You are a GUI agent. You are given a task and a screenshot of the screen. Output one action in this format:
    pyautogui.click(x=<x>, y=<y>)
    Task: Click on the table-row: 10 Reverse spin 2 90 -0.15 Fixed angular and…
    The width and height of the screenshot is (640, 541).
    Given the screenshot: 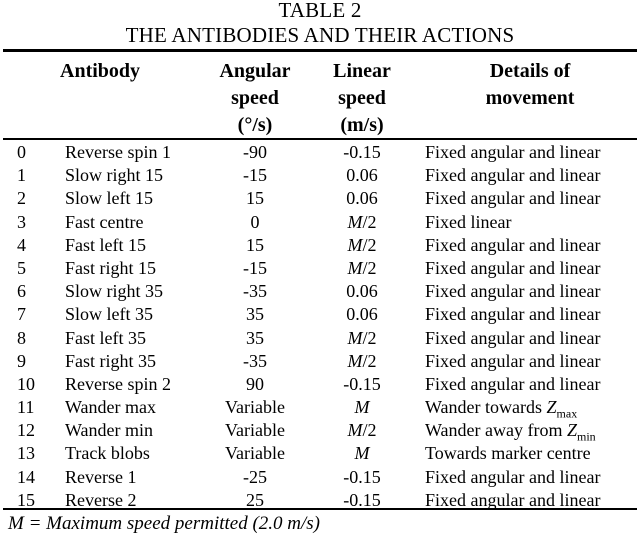 What is the action you would take?
    pyautogui.click(x=320, y=384)
    